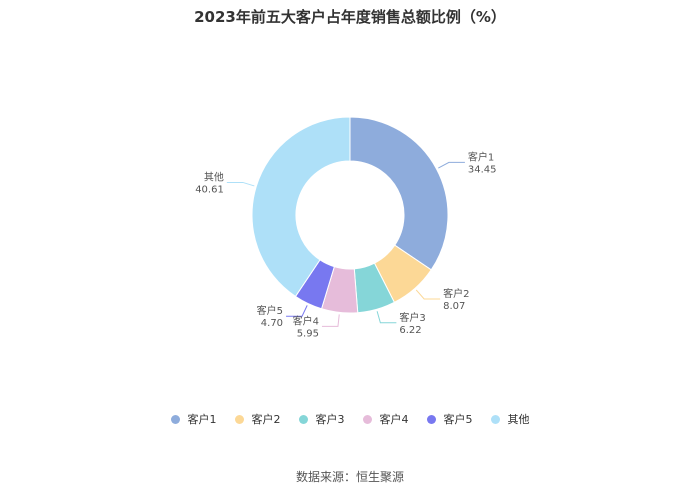 The height and width of the screenshot is (494, 700). I want to click on label-leader-lines, so click(345, 244).